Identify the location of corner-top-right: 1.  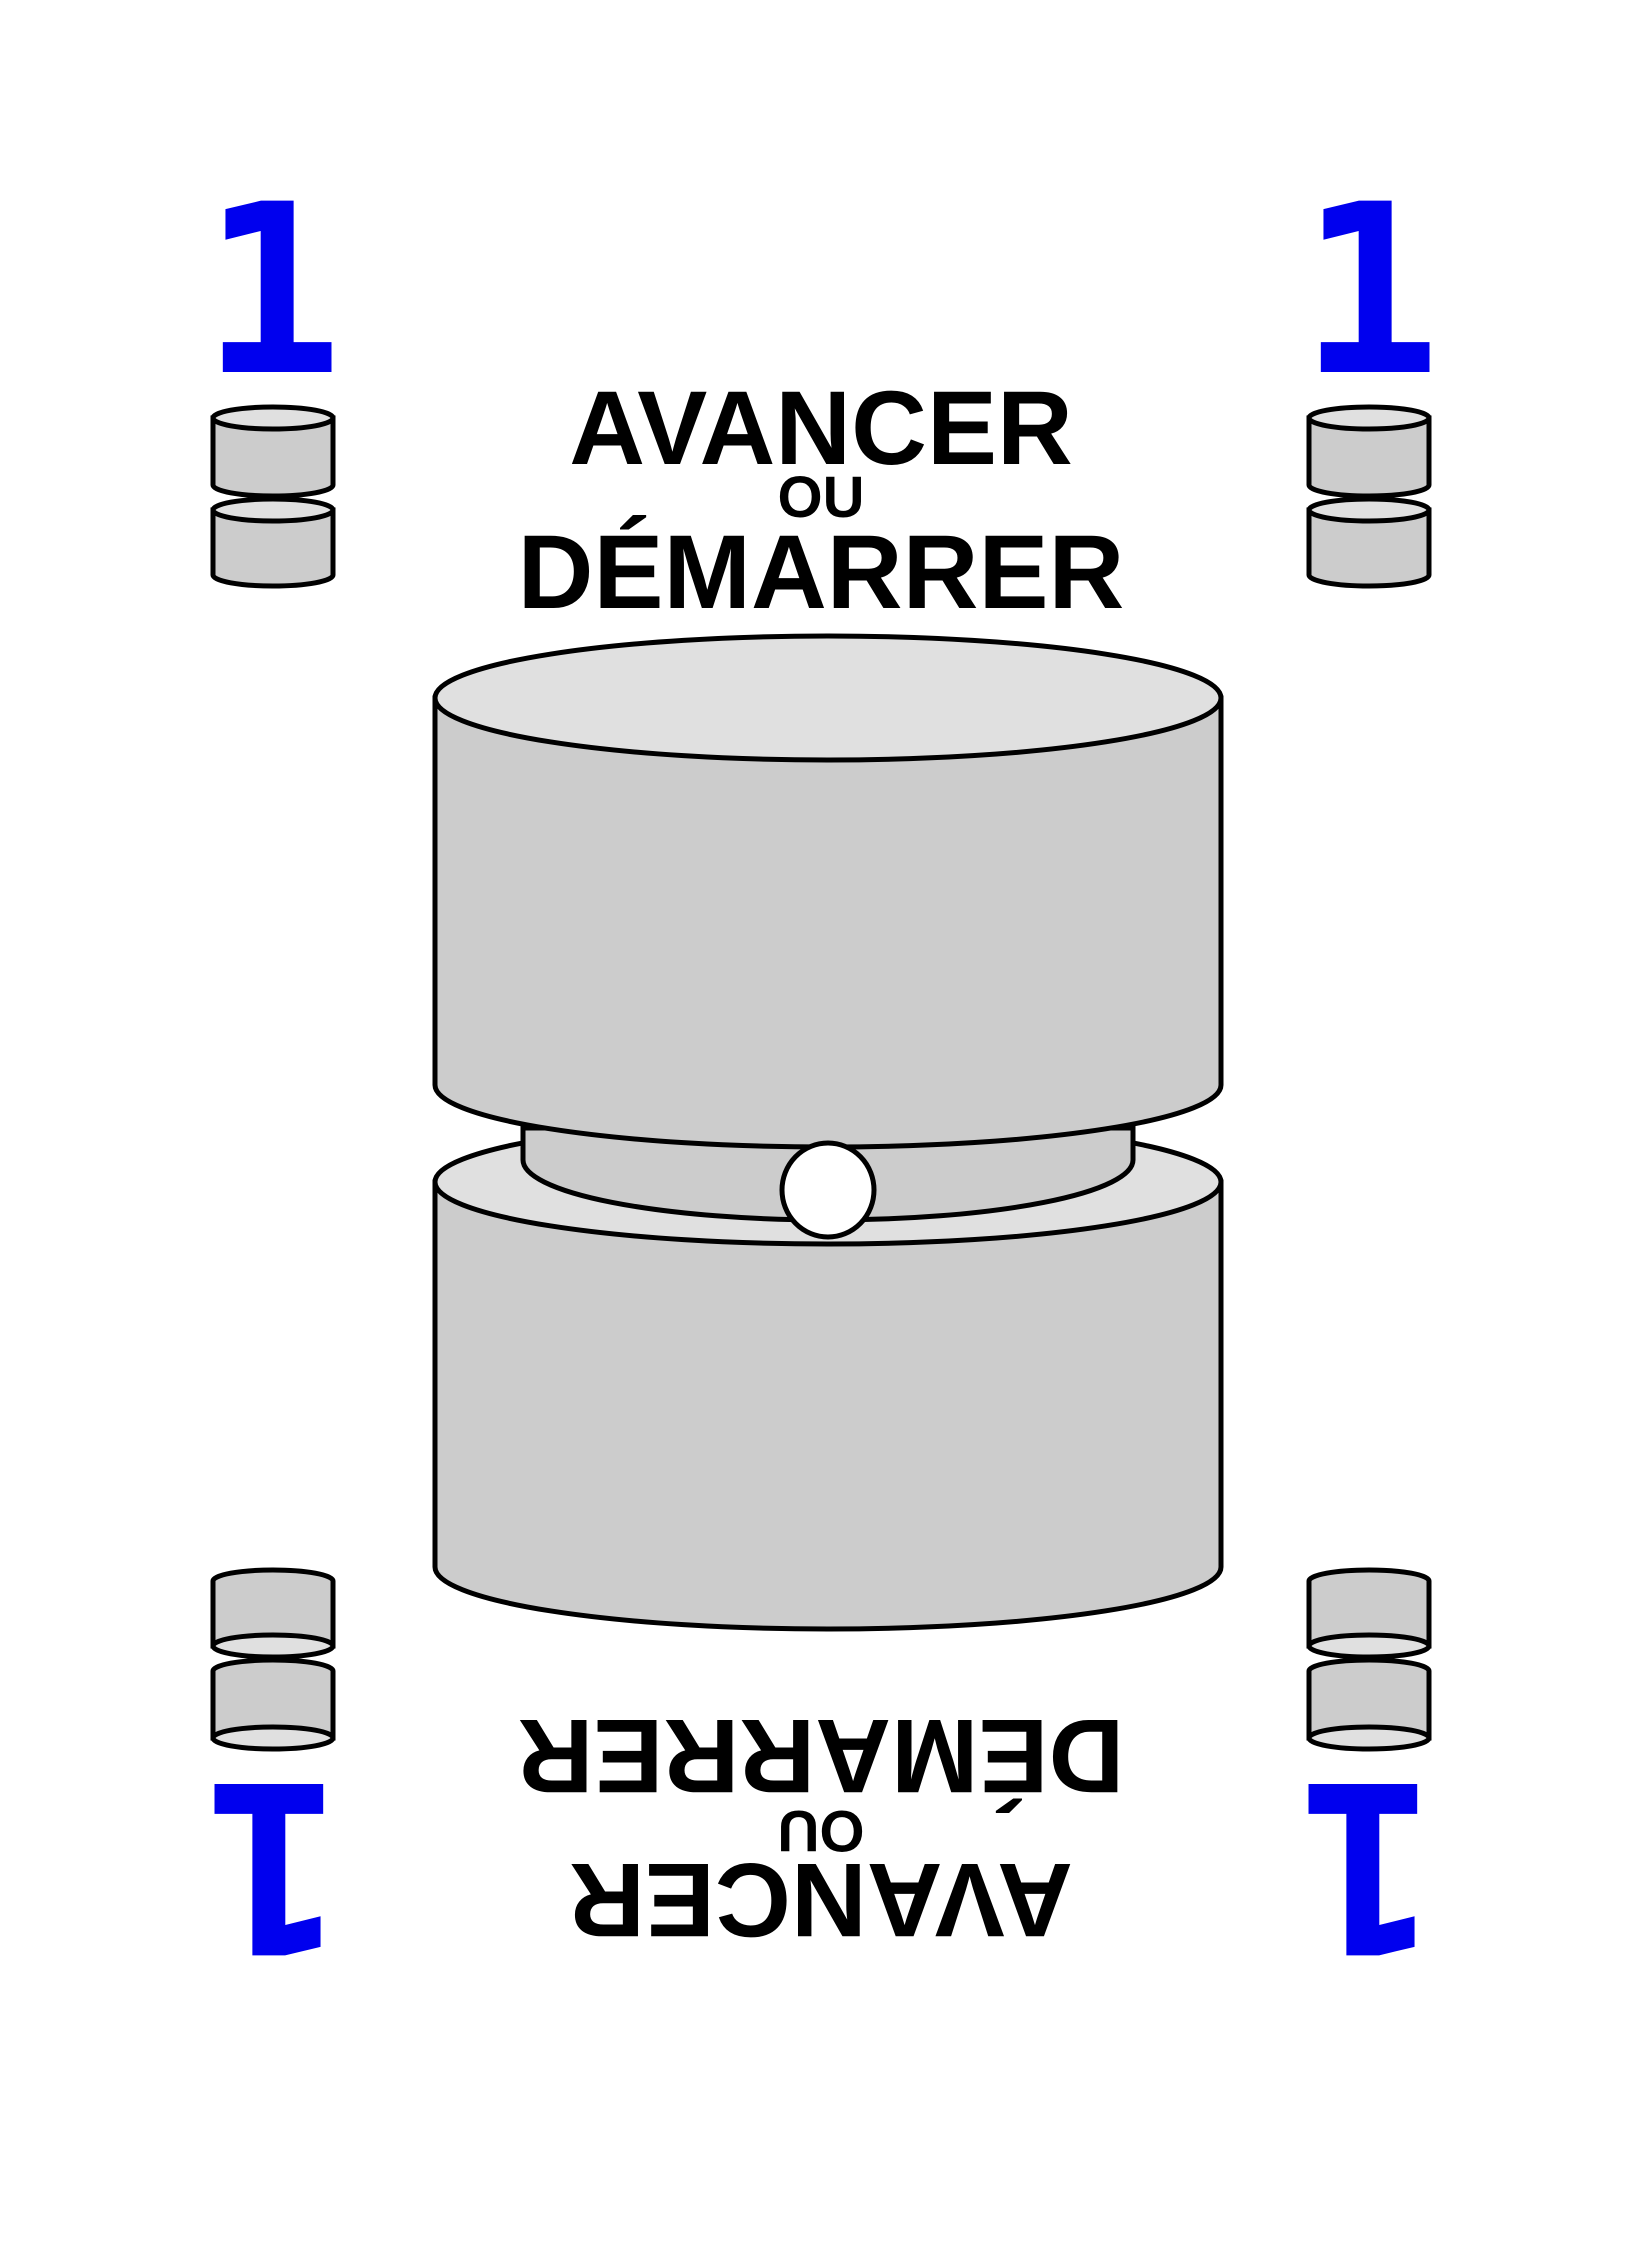
(1370, 372).